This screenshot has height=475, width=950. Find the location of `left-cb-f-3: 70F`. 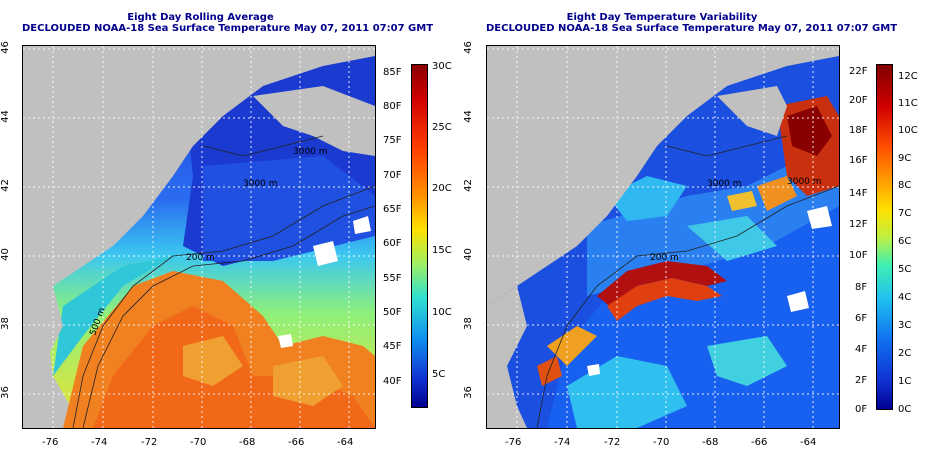

left-cb-f-3: 70F is located at coordinates (392, 175).